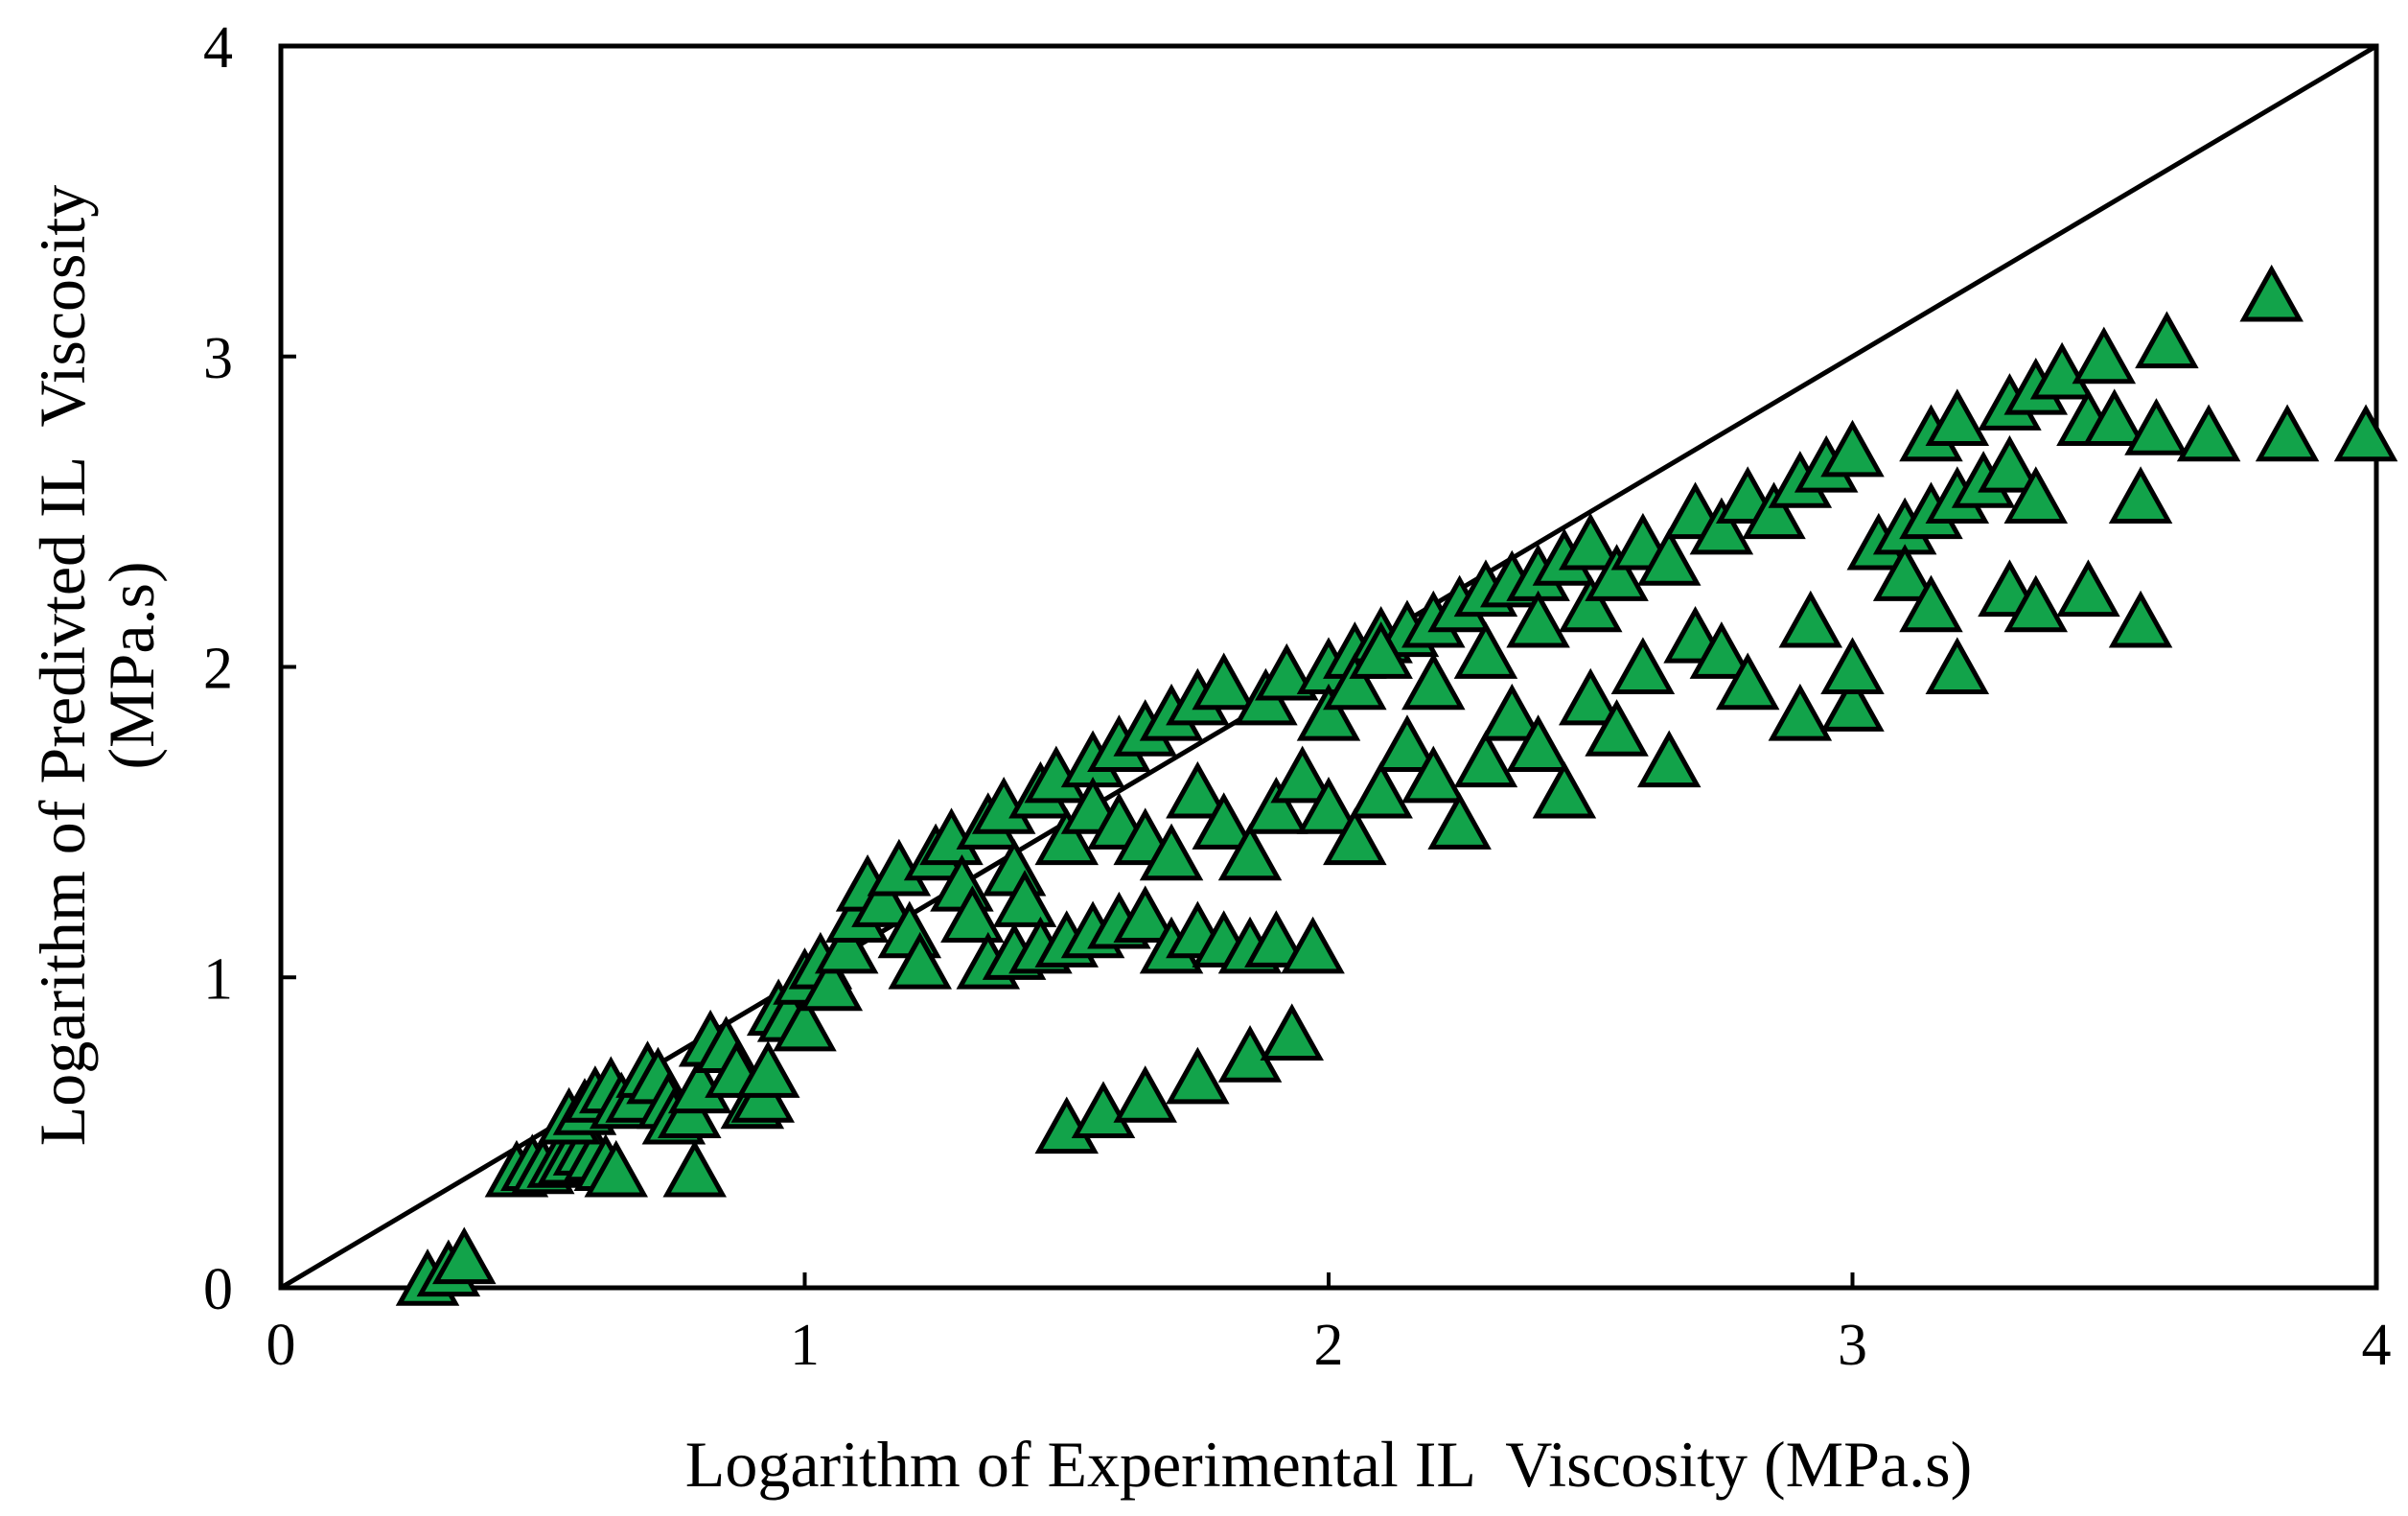  Describe the element at coordinates (218, 48) in the screenshot. I see `y-tick-label: 4` at that location.